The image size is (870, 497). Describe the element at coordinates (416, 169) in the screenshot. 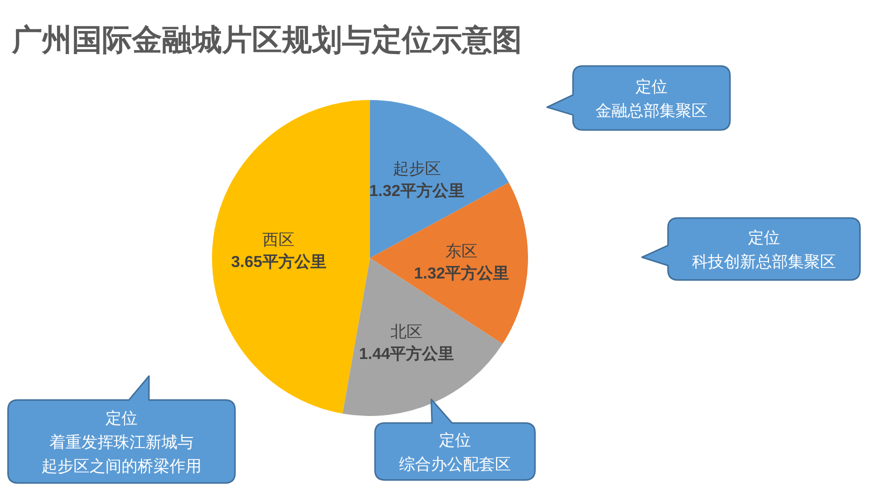

I see `slice-label: 起步区` at that location.